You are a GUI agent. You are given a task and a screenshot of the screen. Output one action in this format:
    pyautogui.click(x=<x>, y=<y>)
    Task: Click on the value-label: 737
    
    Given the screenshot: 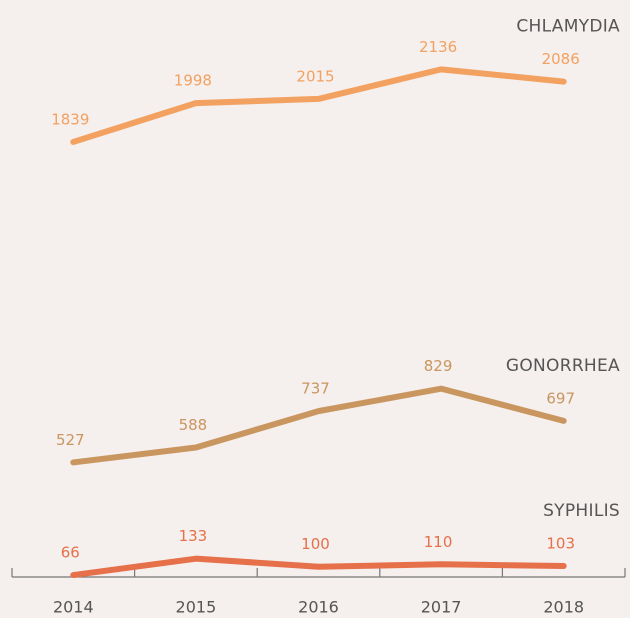 What is the action you would take?
    pyautogui.click(x=315, y=389)
    